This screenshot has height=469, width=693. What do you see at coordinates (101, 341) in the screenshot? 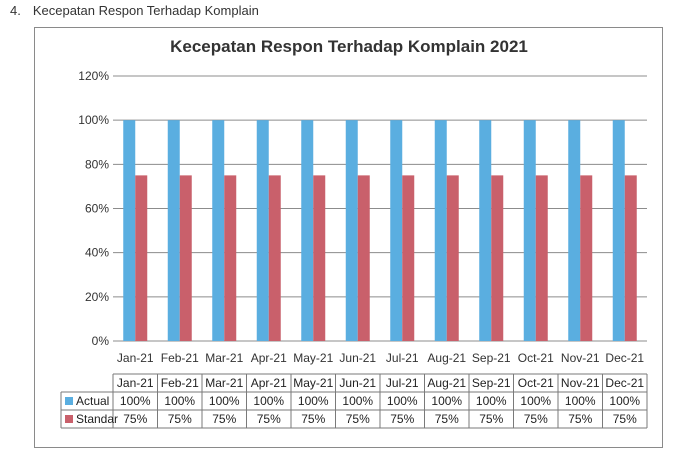
I see `y-tick-label: 0%` at bounding box center [101, 341].